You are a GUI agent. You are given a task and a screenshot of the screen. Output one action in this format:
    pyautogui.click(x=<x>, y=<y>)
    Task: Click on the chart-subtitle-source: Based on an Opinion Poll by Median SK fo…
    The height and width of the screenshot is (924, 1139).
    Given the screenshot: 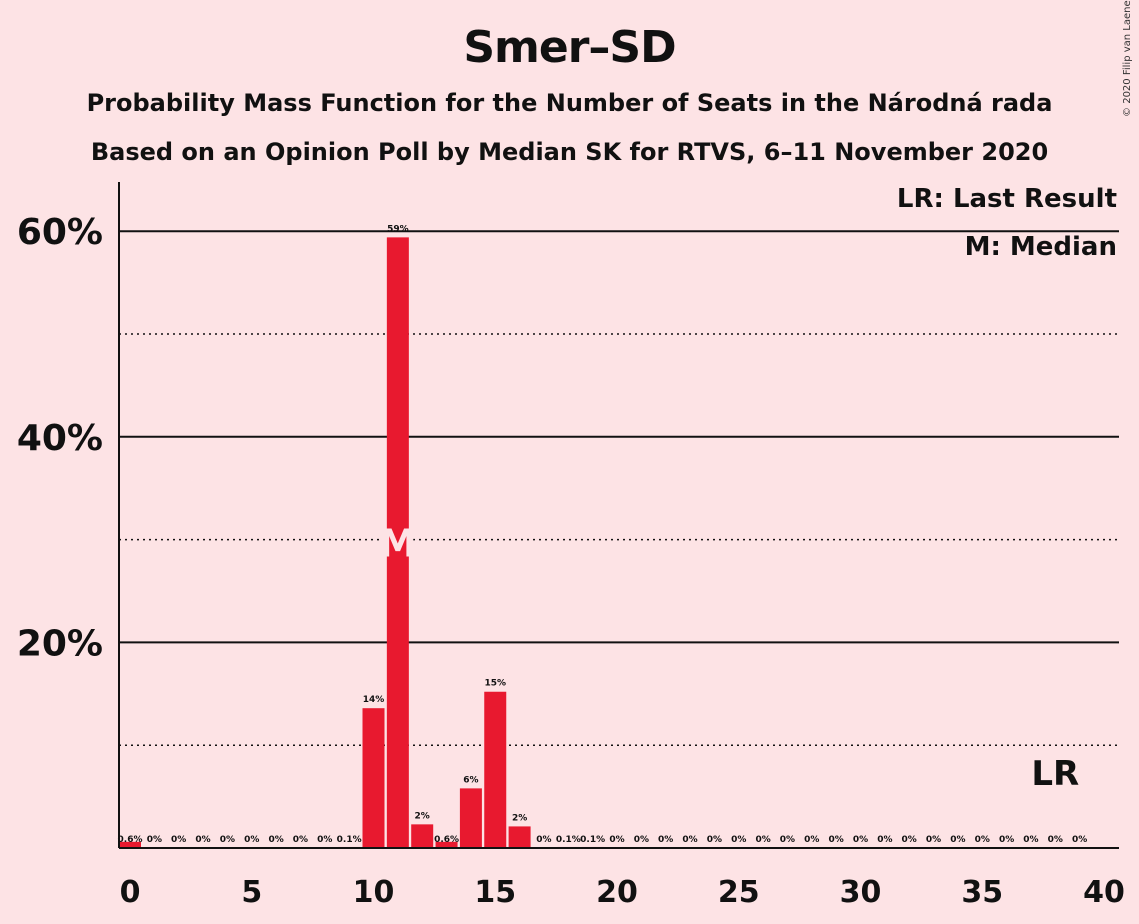 What is the action you would take?
    pyautogui.click(x=569, y=152)
    